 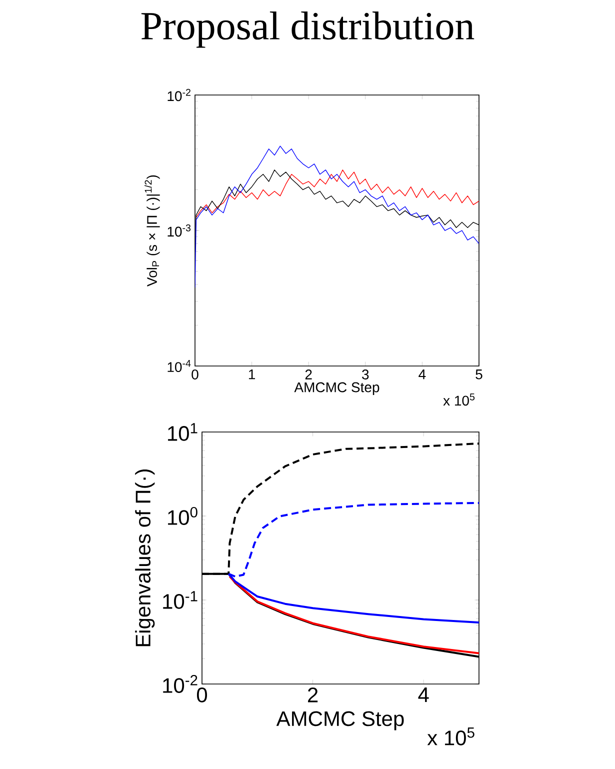 What do you see at coordinates (307, 30) in the screenshot?
I see `chart-title: Proposal distribution` at bounding box center [307, 30].